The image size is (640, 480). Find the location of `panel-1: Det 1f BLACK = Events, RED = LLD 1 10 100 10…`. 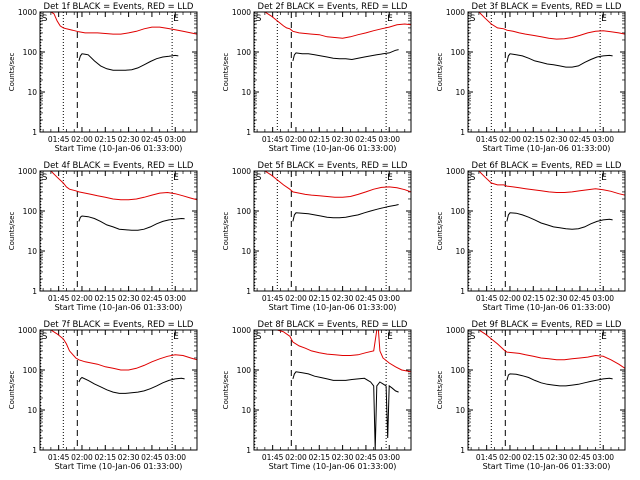

panel-1: Det 1f BLACK = Events, RED = LLD 1 10 100 10… is located at coordinates (103, 77).